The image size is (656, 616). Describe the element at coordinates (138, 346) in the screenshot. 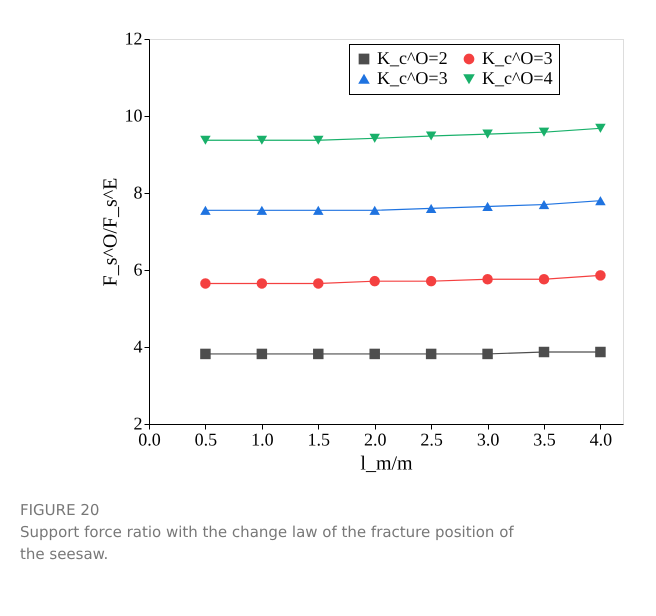

I see `y-tick-label: 4` at that location.